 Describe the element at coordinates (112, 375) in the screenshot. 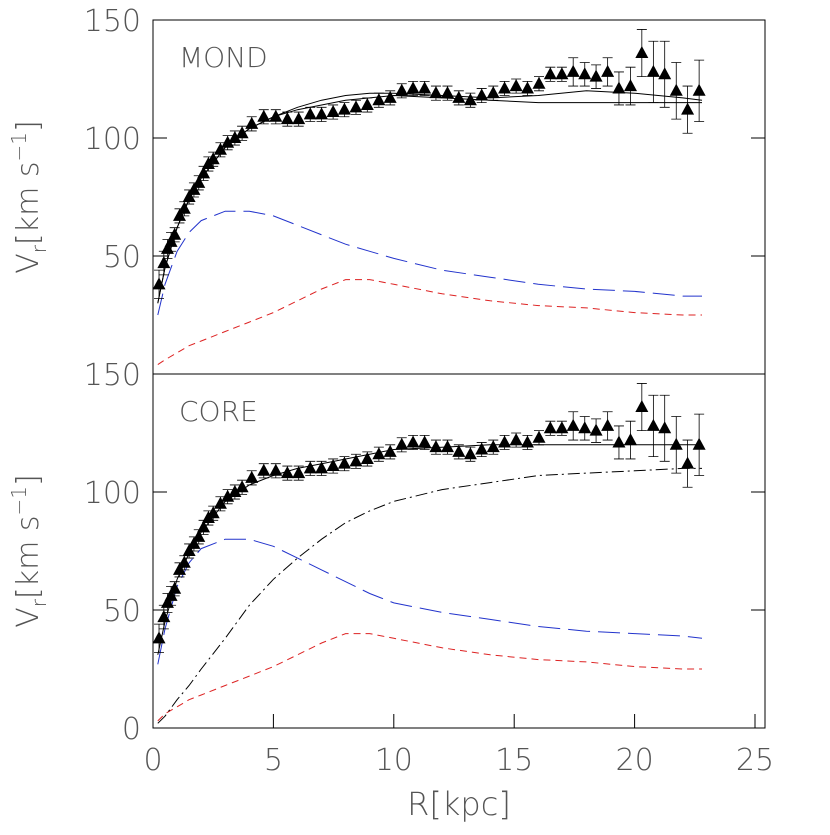

I see `y-tick-label: 150` at that location.